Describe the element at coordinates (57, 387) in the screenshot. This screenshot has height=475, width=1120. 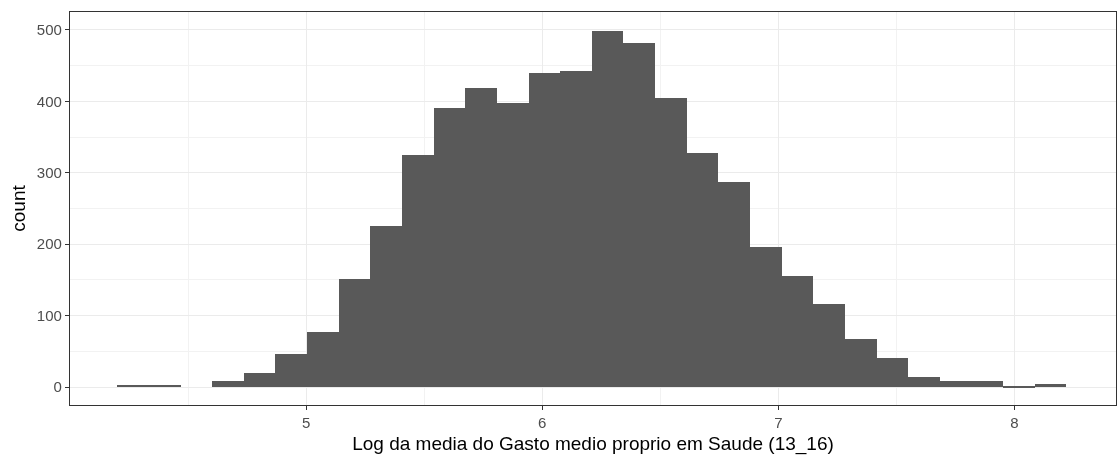
I see `y-tick-label: 0` at that location.